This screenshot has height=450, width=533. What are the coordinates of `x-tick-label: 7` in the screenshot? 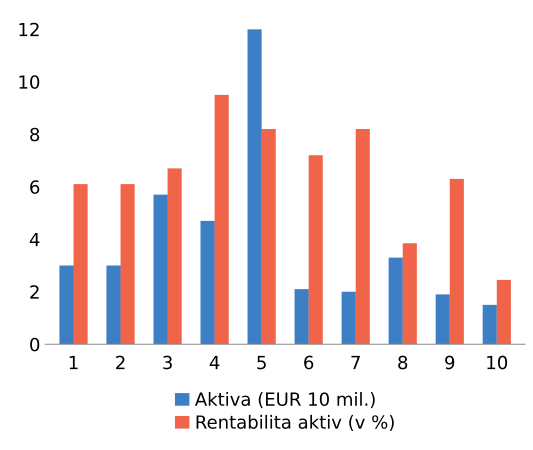 It's located at (355, 363).